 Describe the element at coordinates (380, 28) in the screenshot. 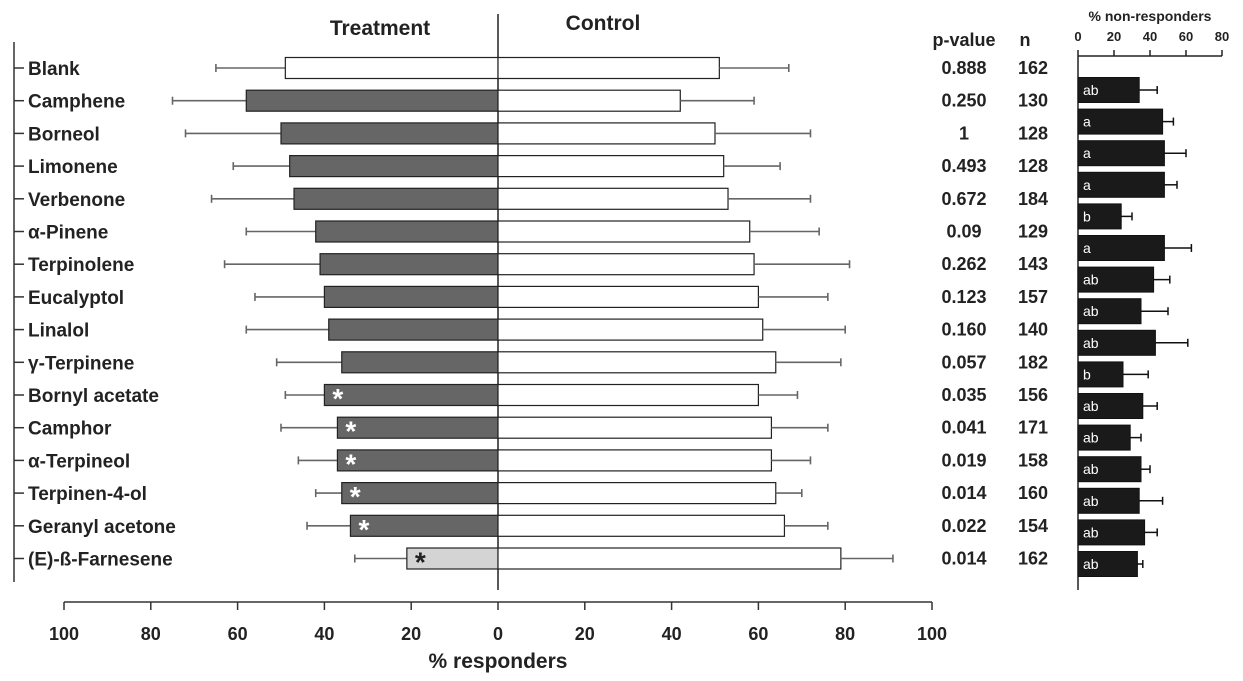

I see `treatment-header: Treatment` at that location.